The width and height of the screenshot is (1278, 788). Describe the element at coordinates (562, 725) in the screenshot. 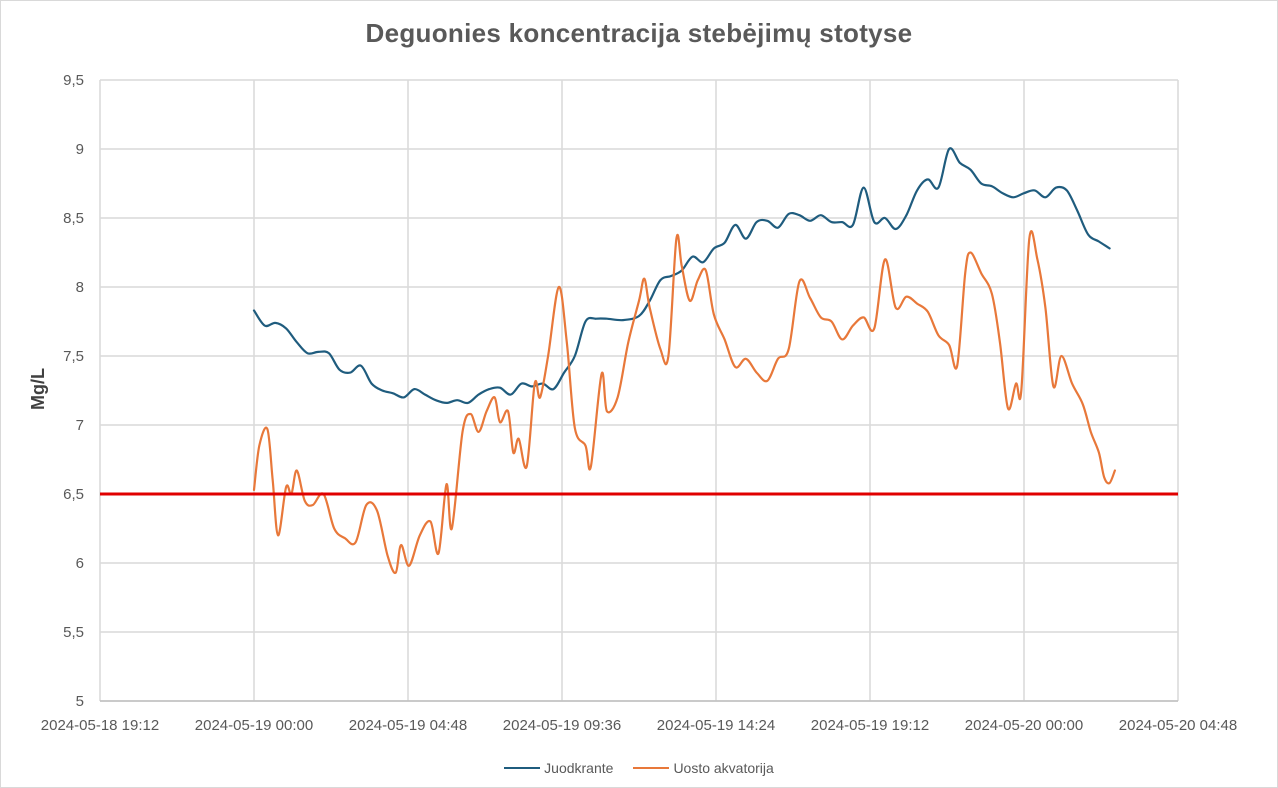

I see `x-tick-label: 2024-05-19 09:36` at that location.